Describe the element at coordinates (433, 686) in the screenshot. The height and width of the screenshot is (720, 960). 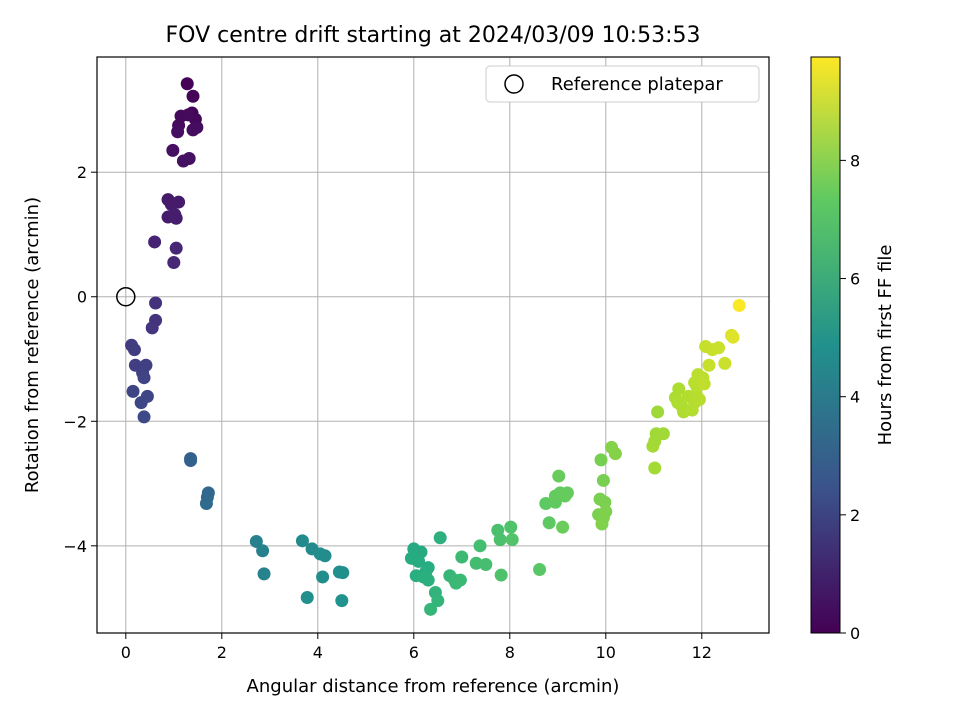
I see `x-axis-label: Angular distance from reference (arcmin)` at that location.